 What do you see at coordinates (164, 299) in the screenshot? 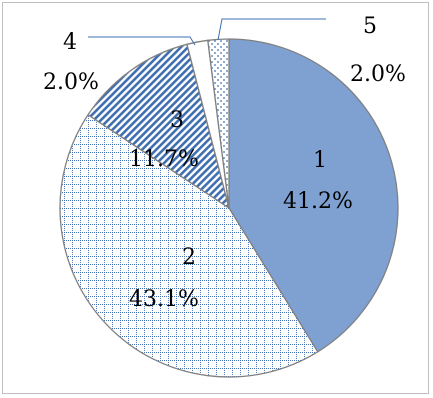
I see `slice-label-2-value: 43.1%` at bounding box center [164, 299].